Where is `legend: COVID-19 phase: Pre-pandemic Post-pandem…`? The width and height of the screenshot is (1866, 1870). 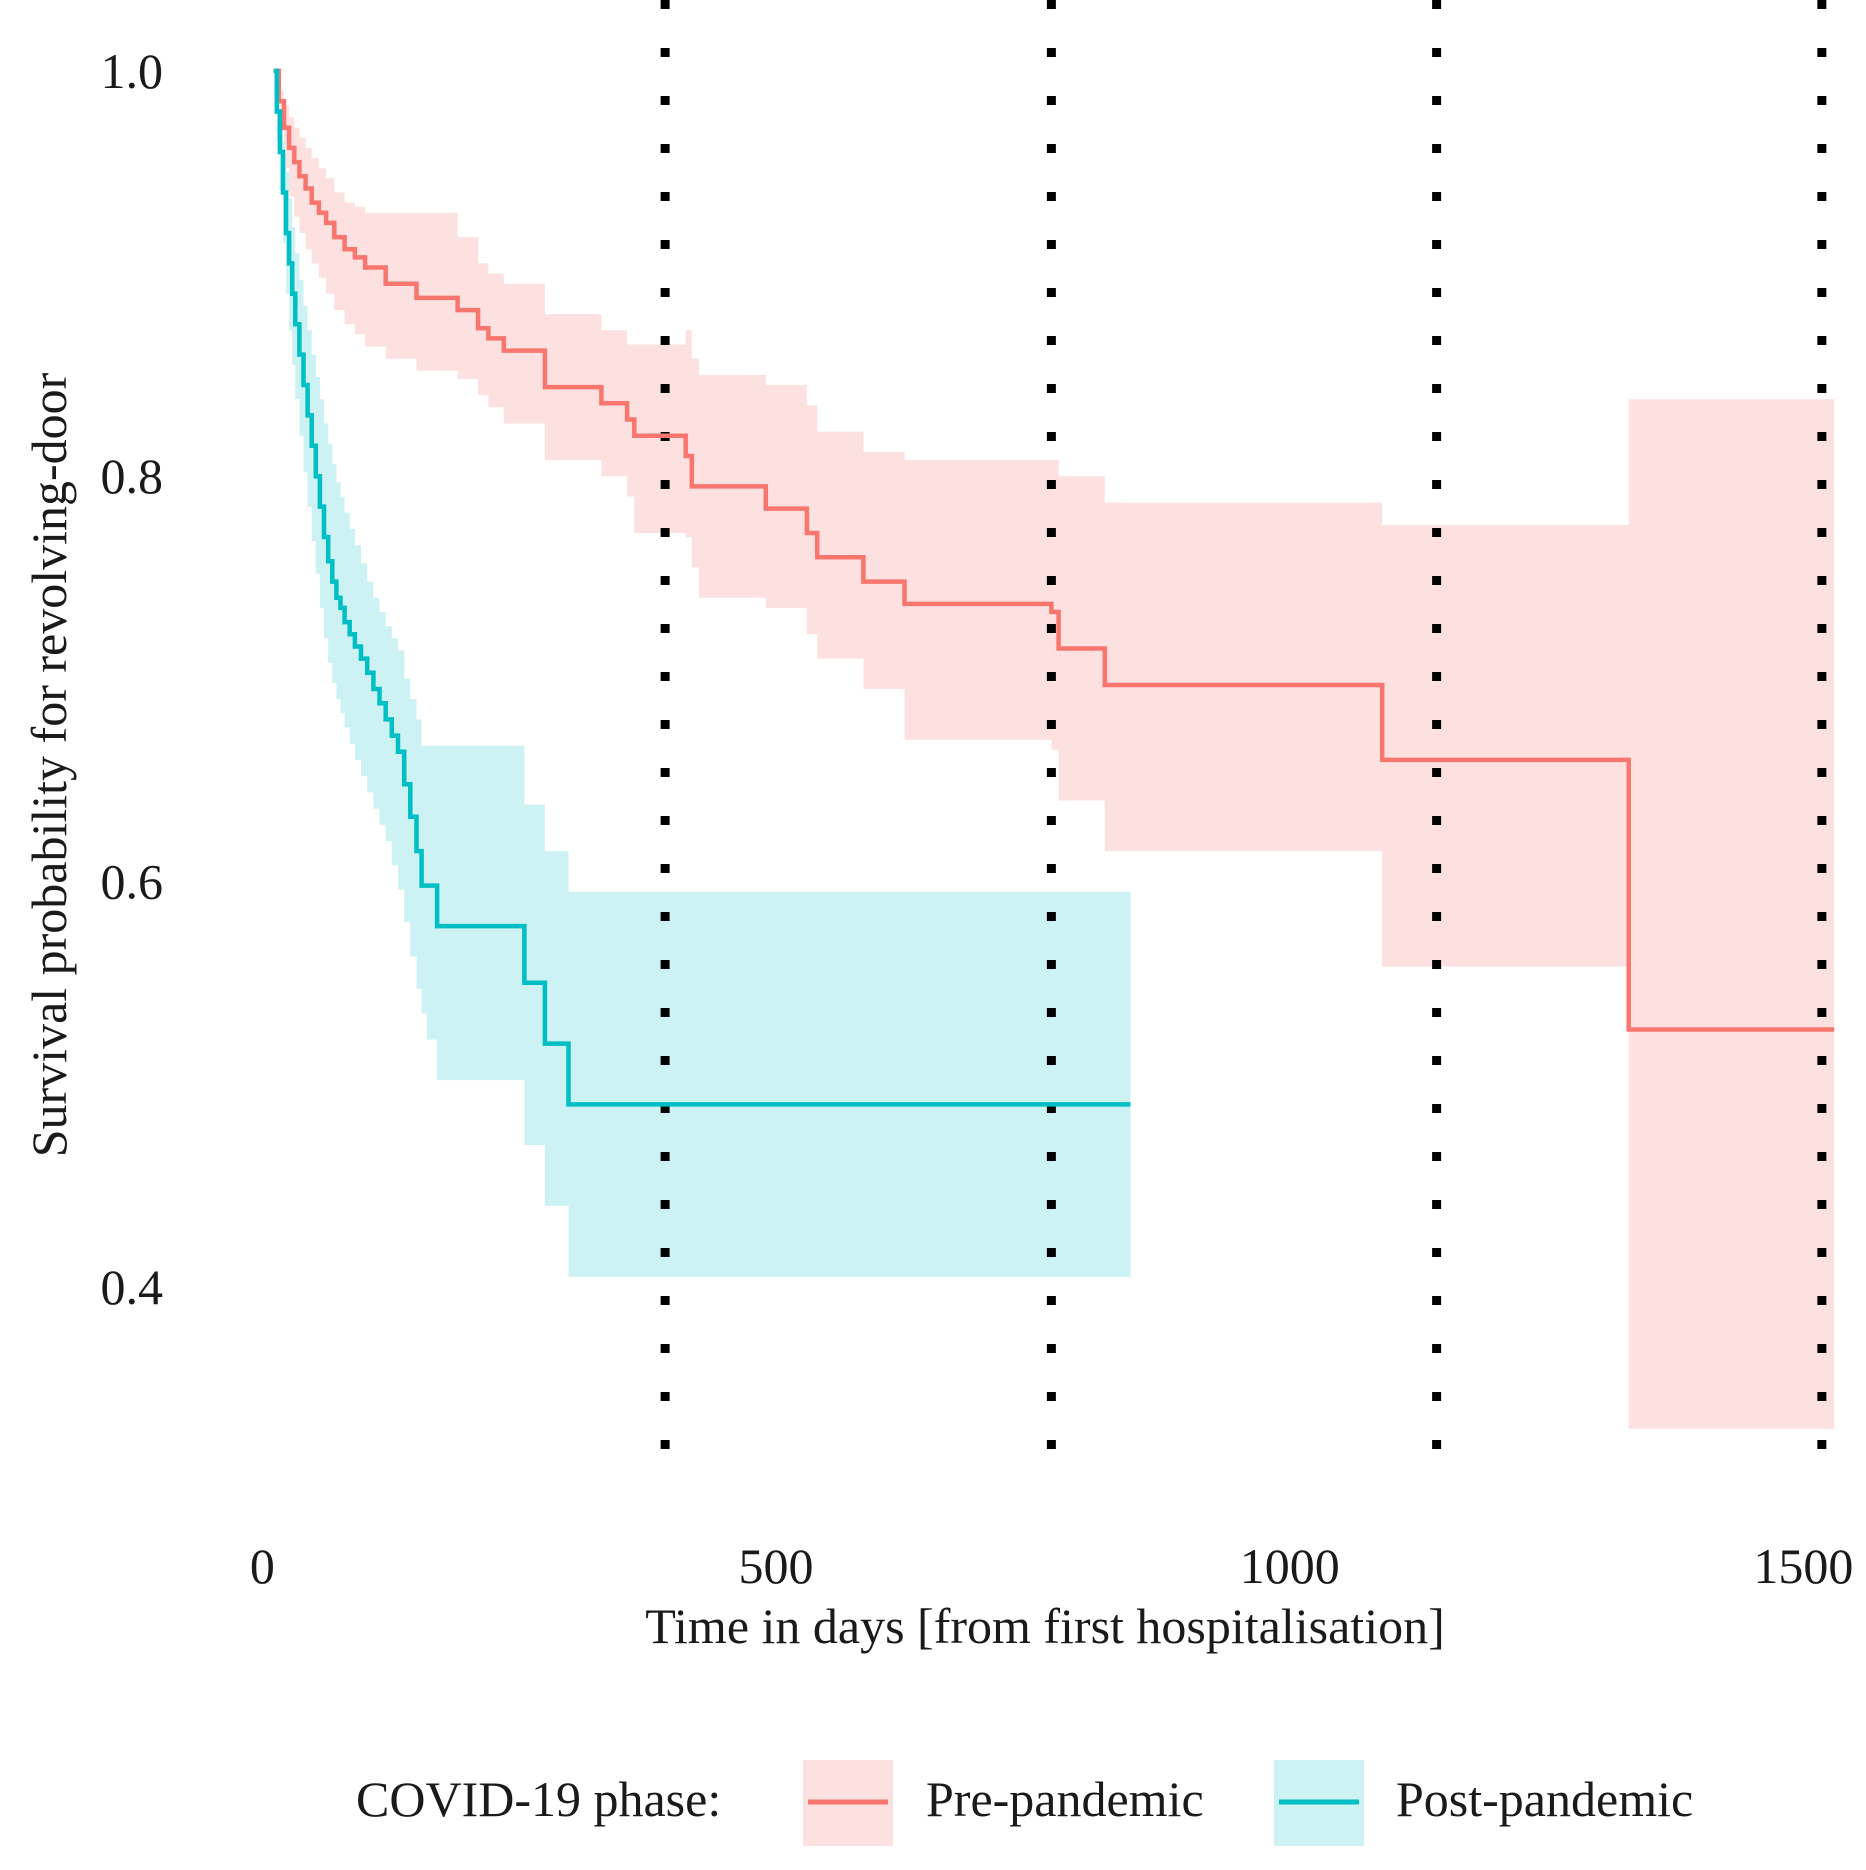 legend: COVID-19 phase: Pre-pandemic Post-pandem… is located at coordinates (1024, 1803).